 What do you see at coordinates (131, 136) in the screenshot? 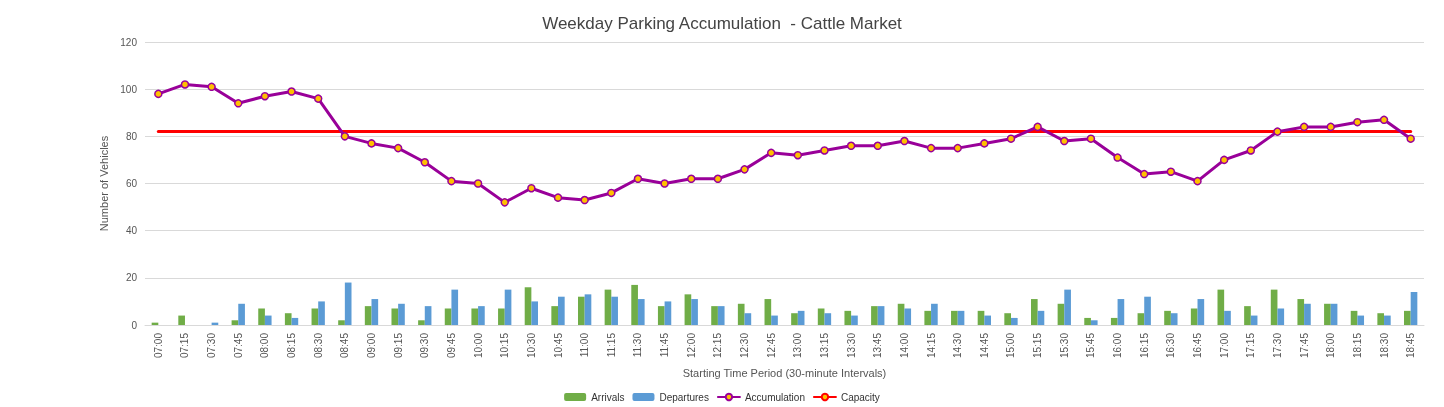
I see `y-tick-label: 80` at bounding box center [131, 136].